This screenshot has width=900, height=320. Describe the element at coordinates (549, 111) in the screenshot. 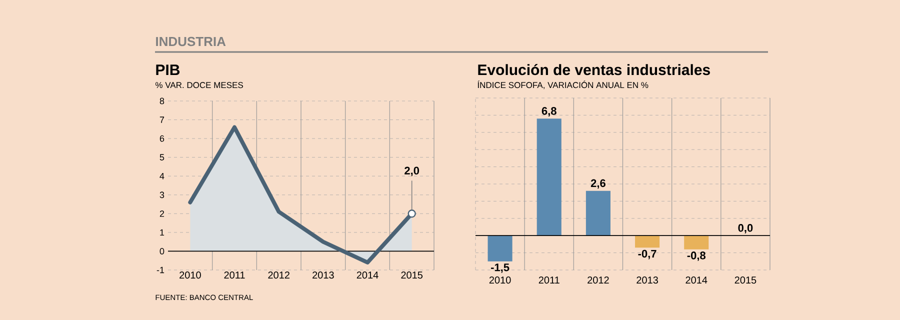

I see `data-label: 6,8` at that location.